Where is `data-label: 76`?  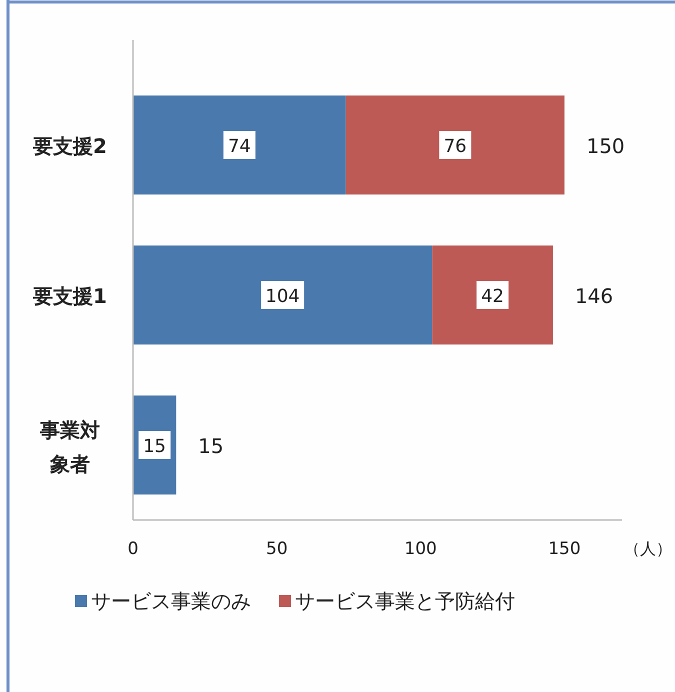 data-label: 76 is located at coordinates (455, 146).